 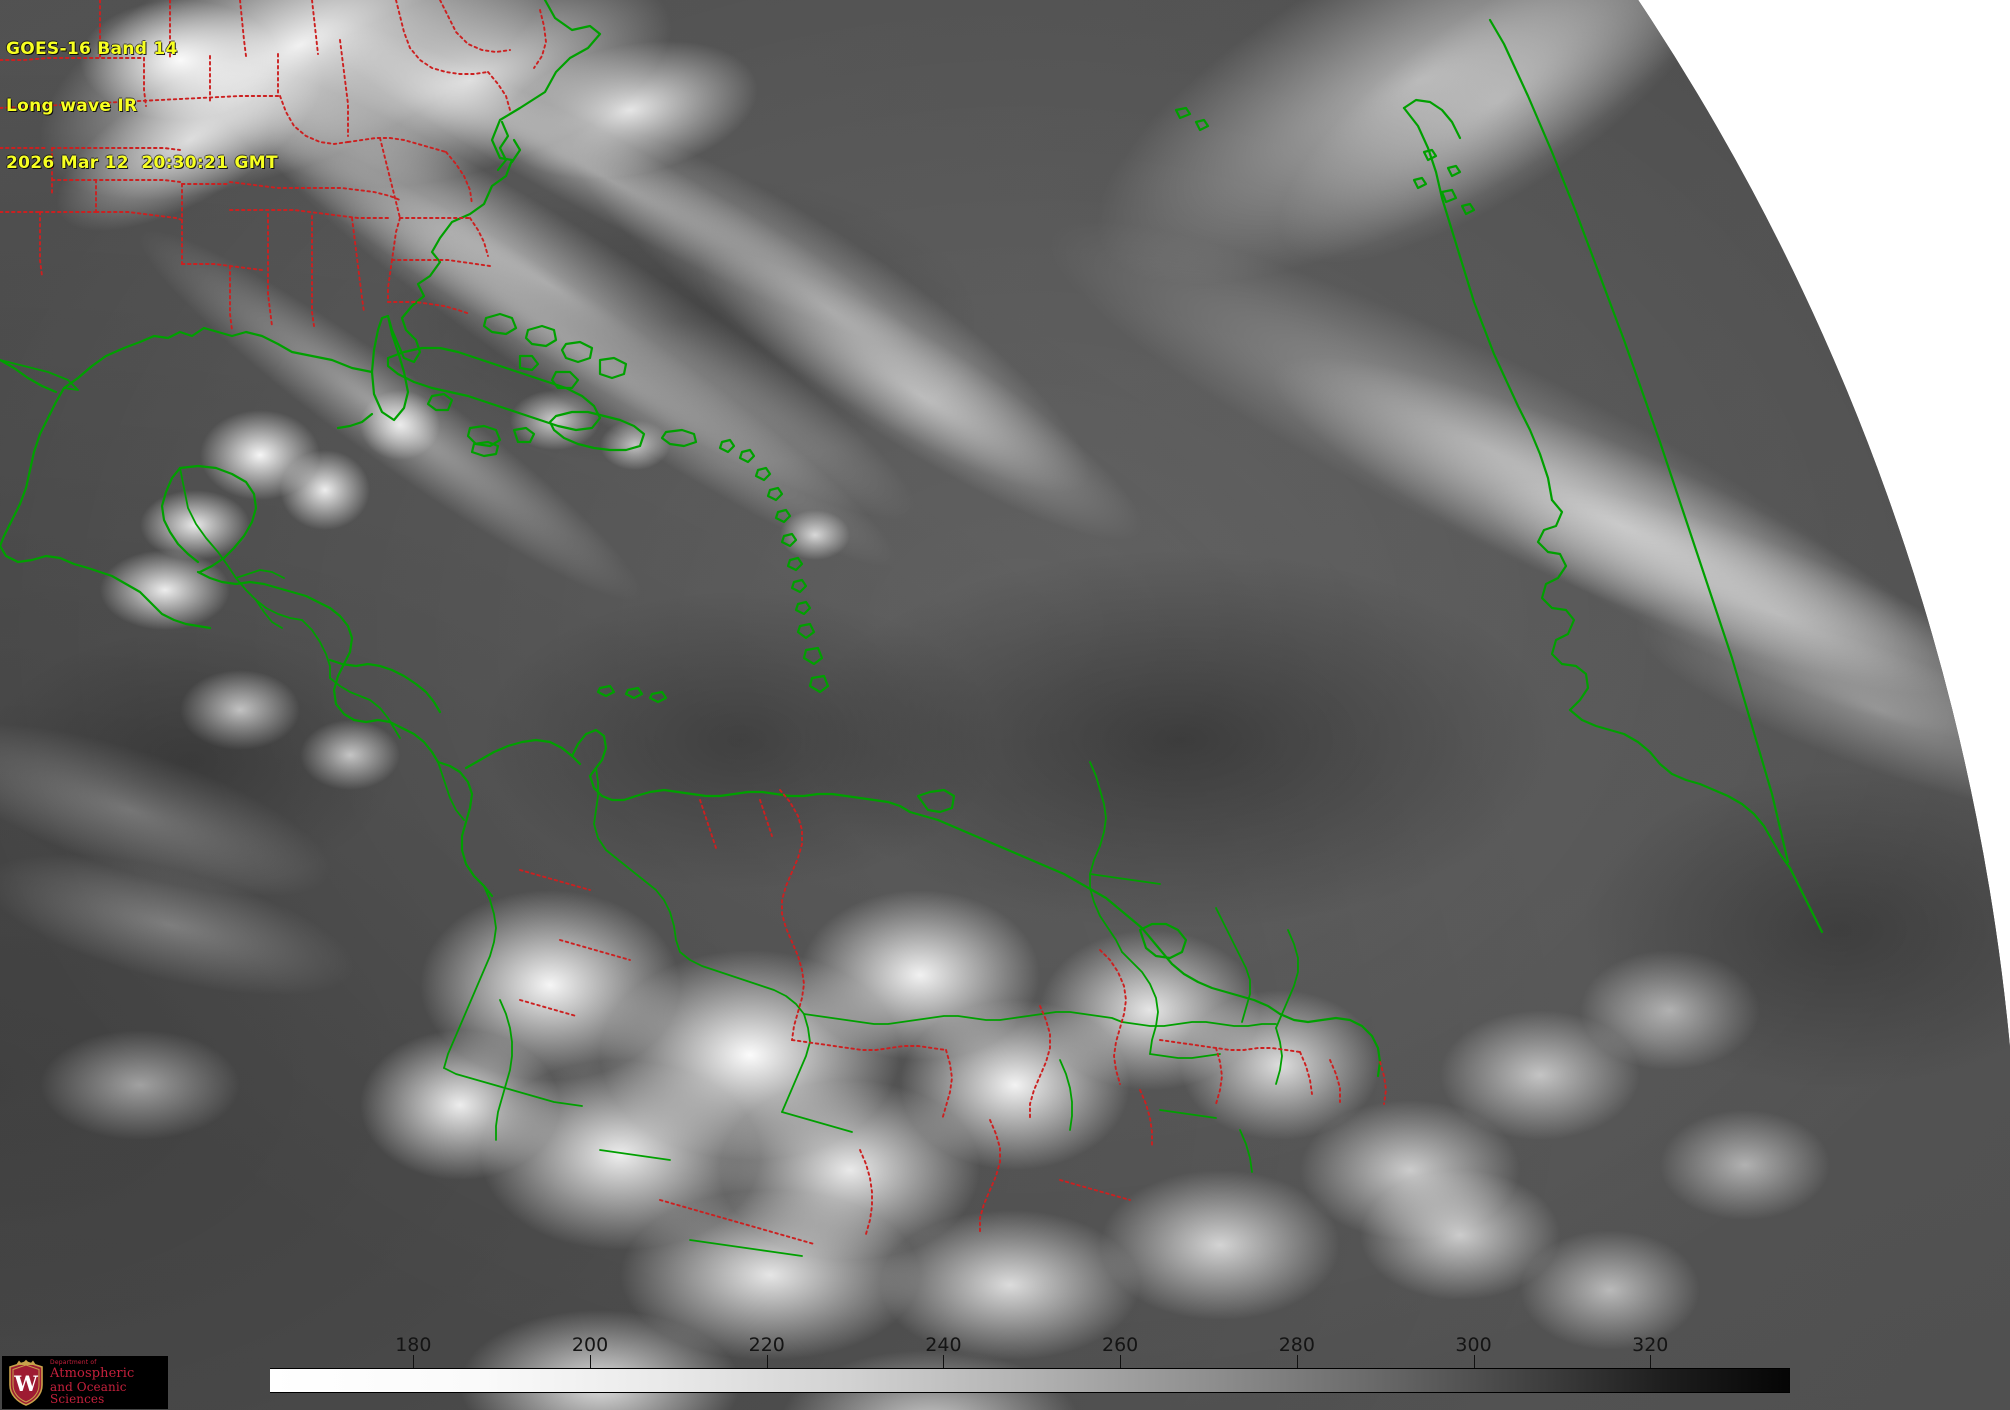 I want to click on colorbar-tick-label: 180, so click(x=413, y=1345).